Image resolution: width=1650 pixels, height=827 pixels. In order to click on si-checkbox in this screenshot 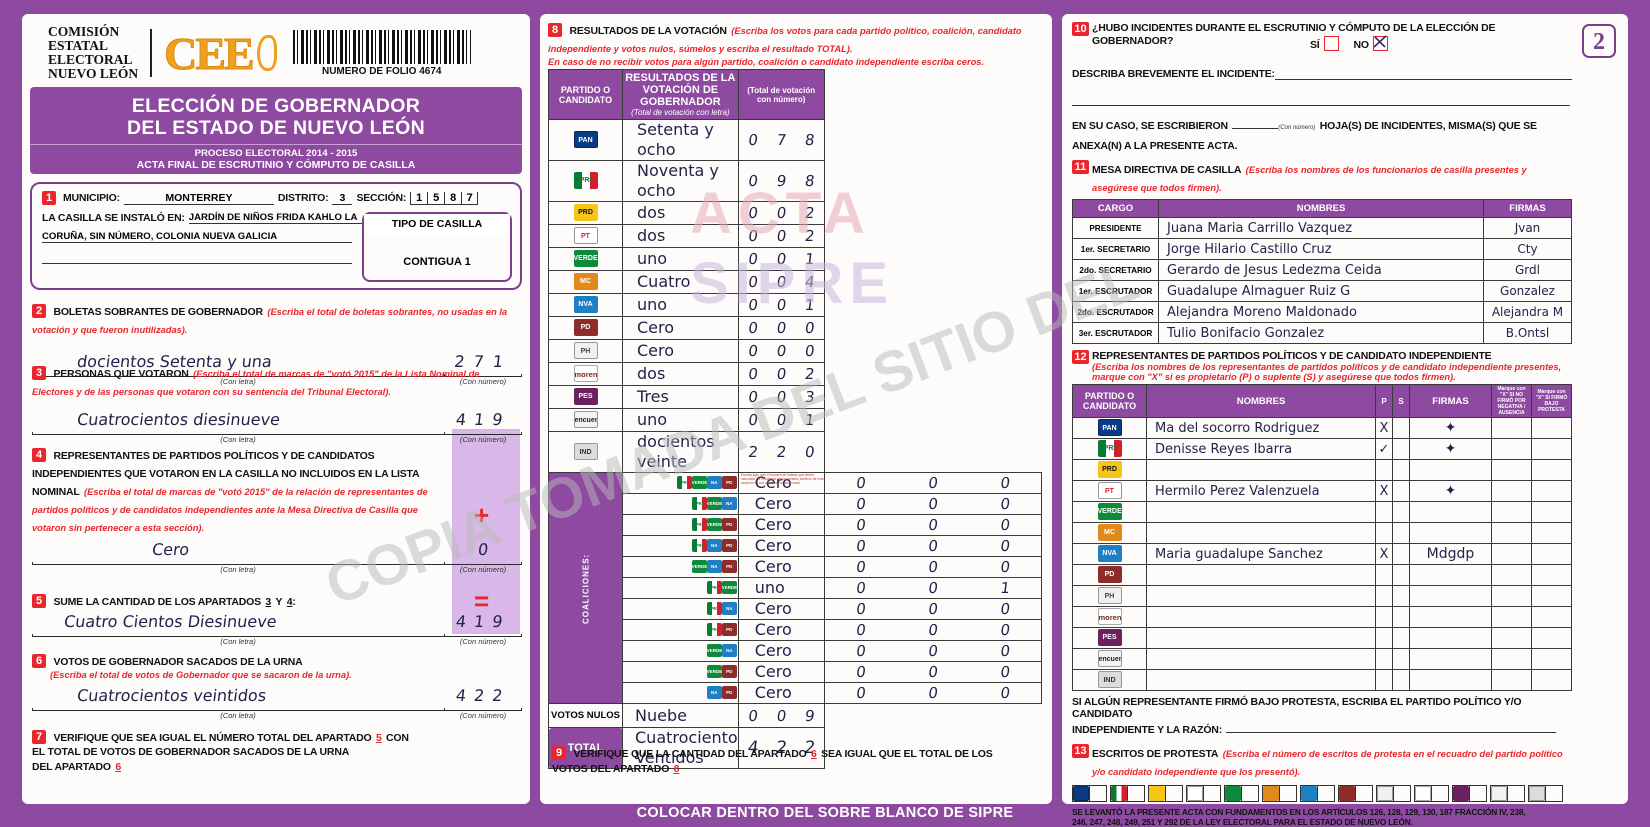, I will do `click(1331, 44)`.